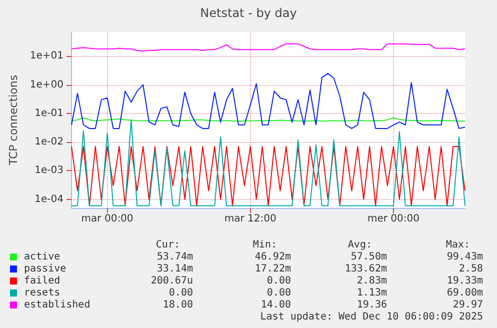 The image size is (497, 328). I want to click on text: Cur:, so click(168, 245).